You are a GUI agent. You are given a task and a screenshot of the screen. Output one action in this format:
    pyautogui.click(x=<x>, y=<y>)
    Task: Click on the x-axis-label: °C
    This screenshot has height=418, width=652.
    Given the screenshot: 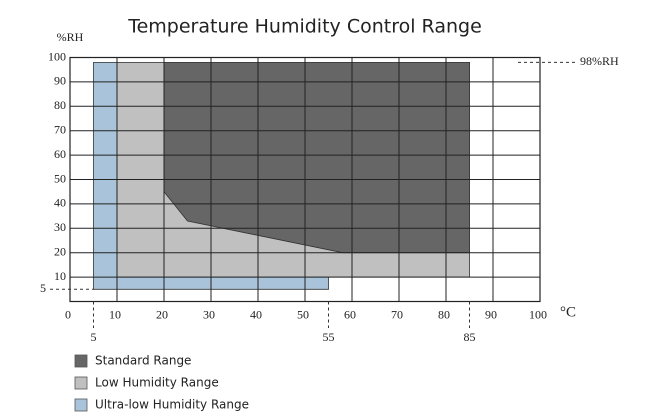 What is the action you would take?
    pyautogui.click(x=568, y=312)
    